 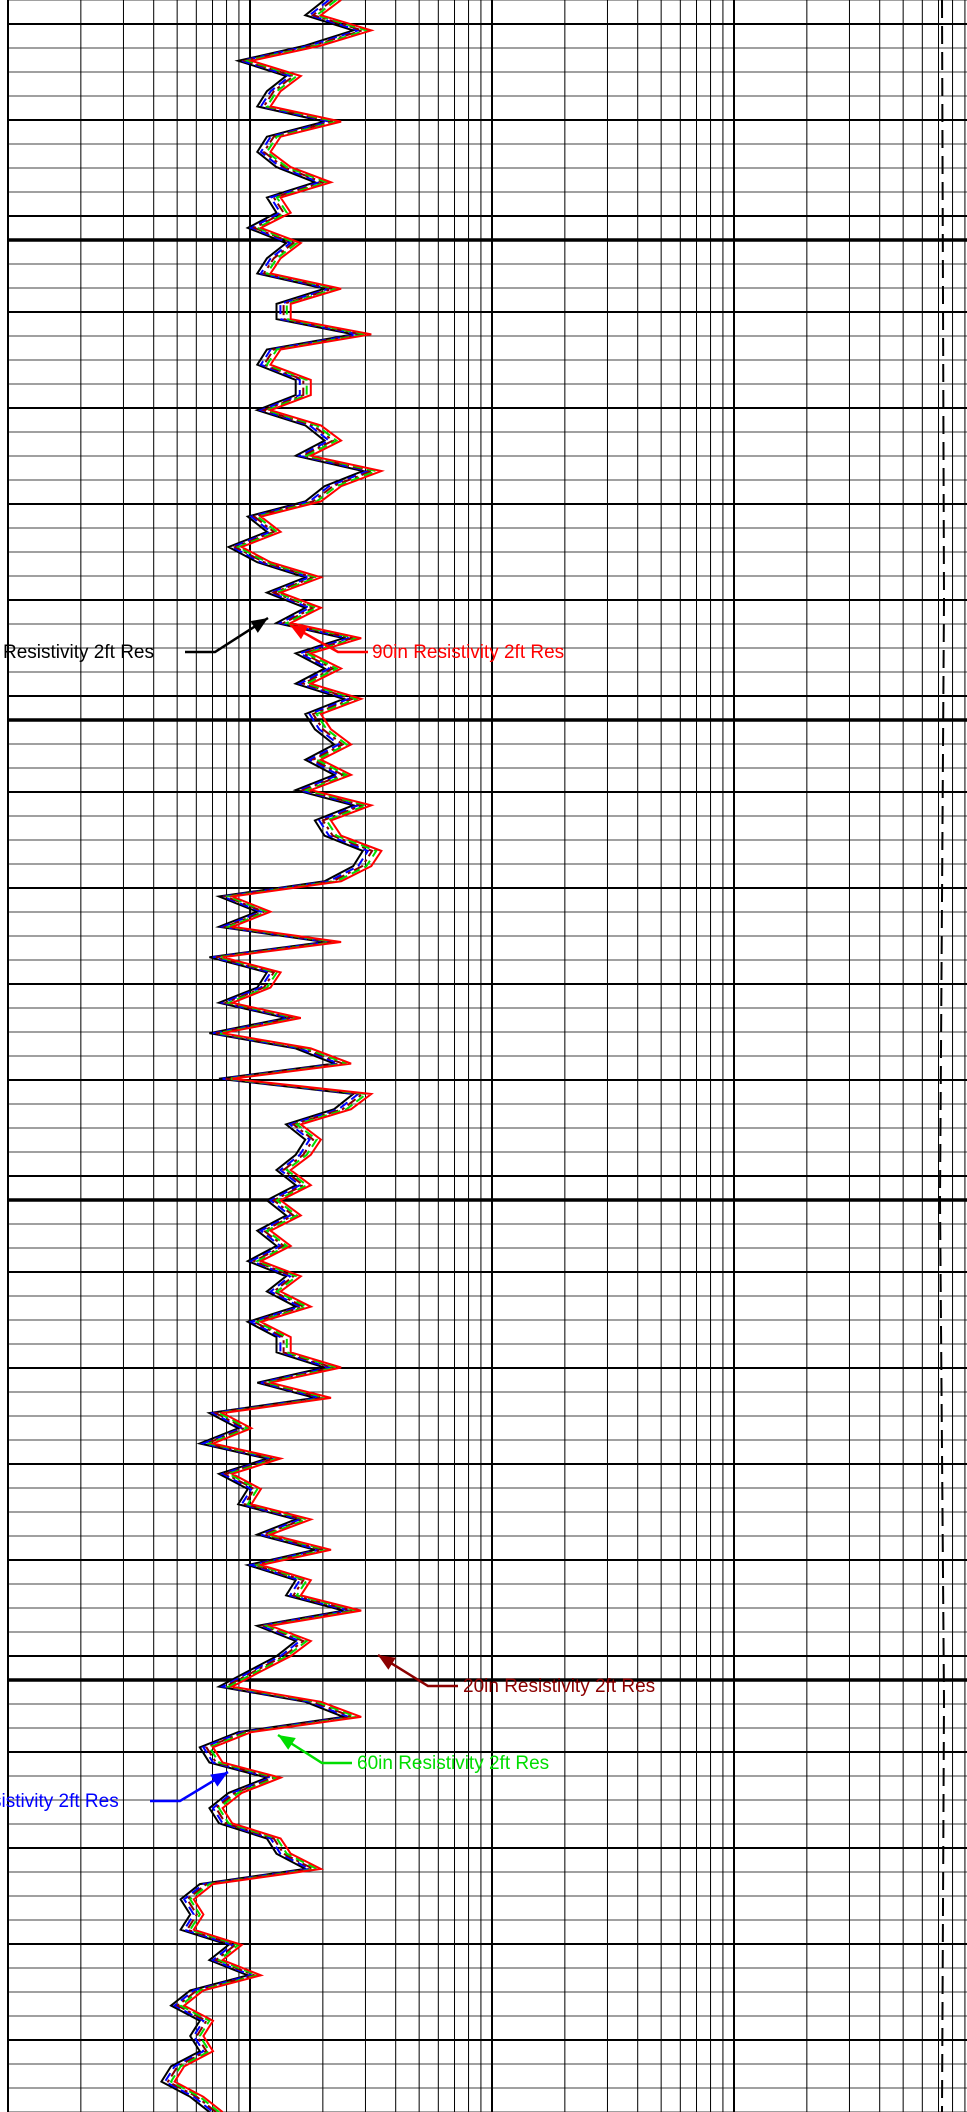 What do you see at coordinates (59, 1801) in the screenshot?
I see `curve-label-res_10in: sistivity 2ft Res` at bounding box center [59, 1801].